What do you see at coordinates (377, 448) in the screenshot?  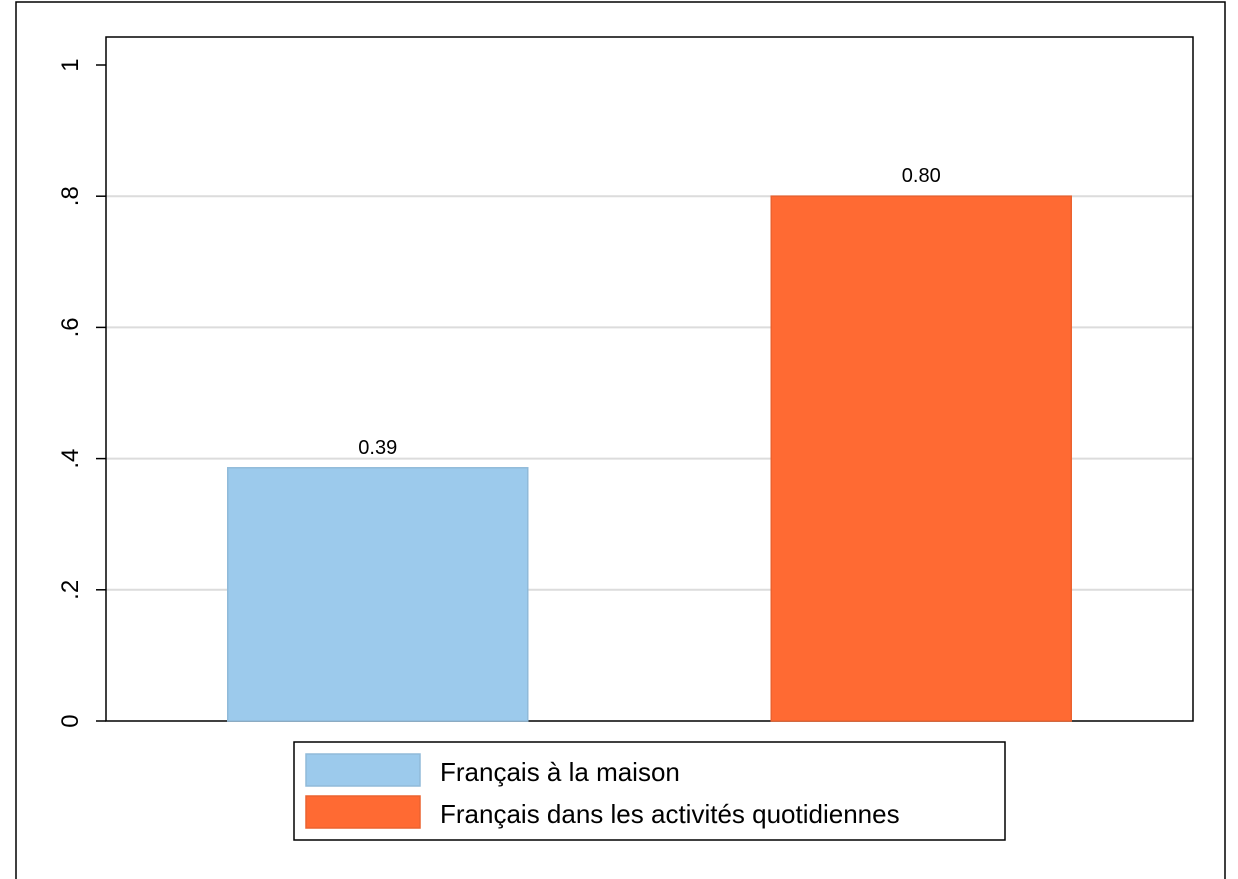 I see `bar-value-label: 0.39` at bounding box center [377, 448].